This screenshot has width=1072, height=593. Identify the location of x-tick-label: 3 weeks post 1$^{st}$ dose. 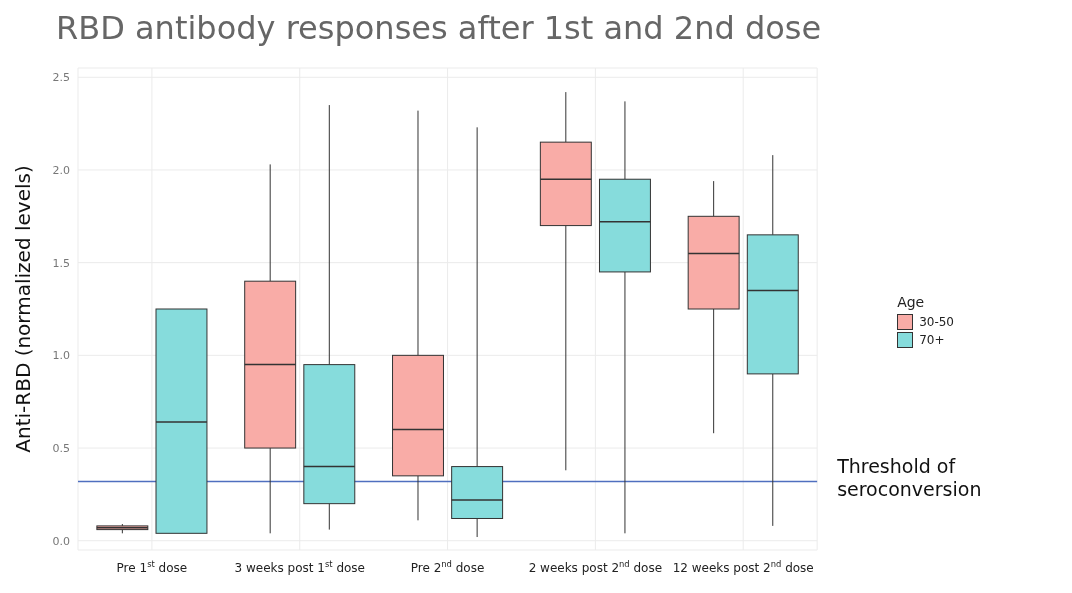
(299, 567).